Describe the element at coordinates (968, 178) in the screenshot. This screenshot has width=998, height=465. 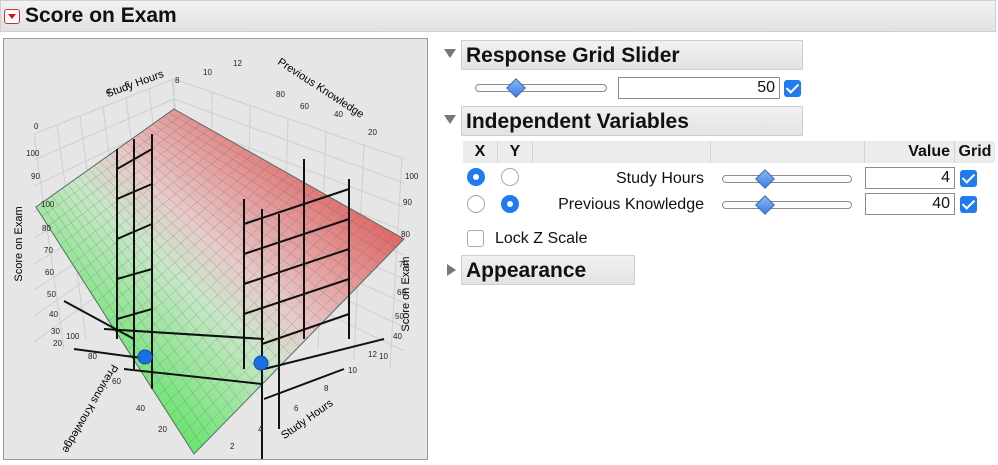
I see `study-hours-grid-checkbox` at that location.